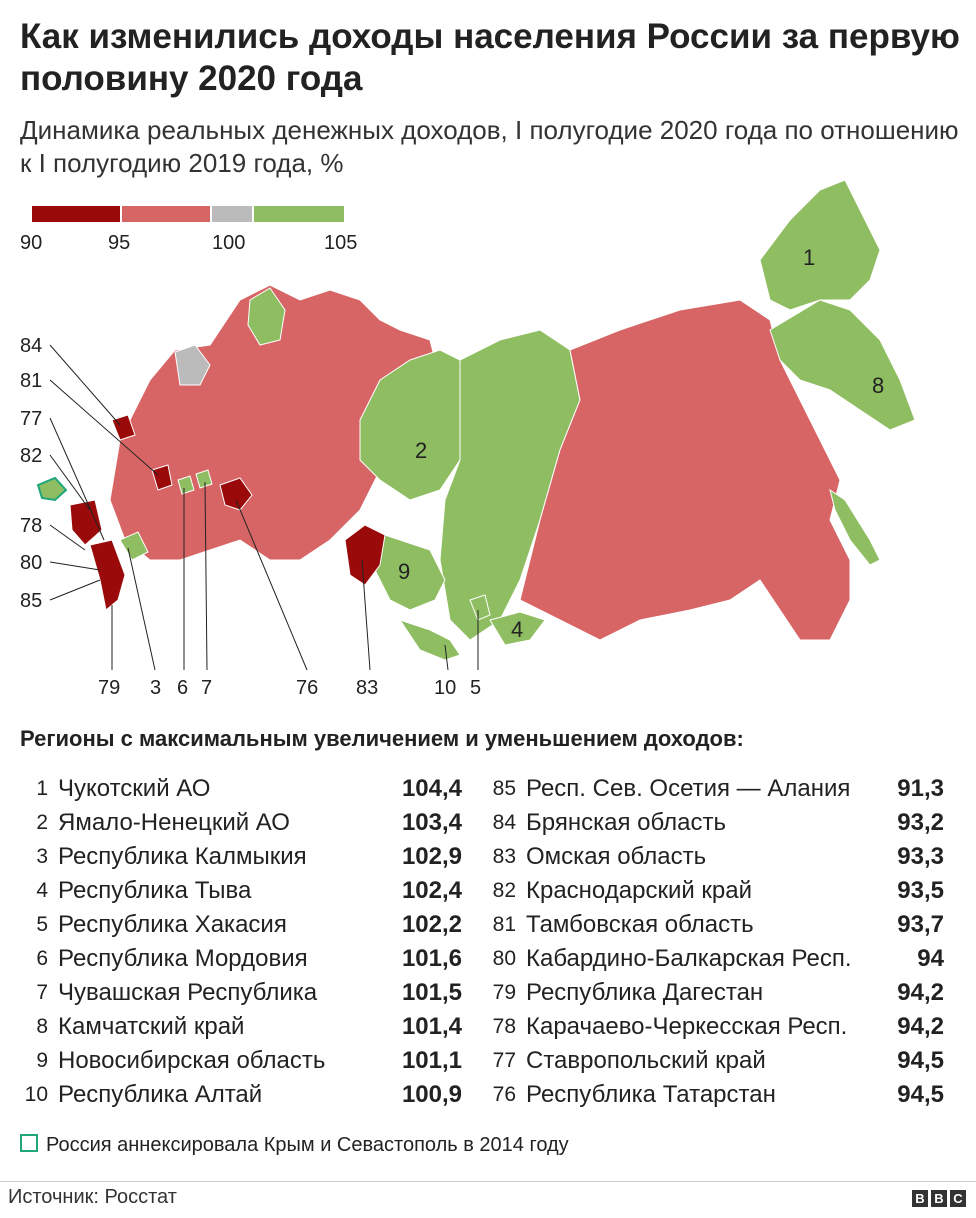 The width and height of the screenshot is (976, 1218). I want to click on map-label-inner: 9, so click(404, 571).